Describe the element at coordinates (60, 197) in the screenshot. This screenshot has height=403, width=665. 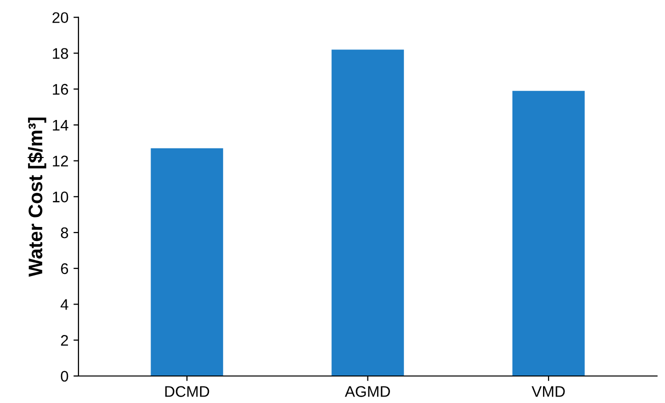
I see `y-tick-label: 10` at that location.